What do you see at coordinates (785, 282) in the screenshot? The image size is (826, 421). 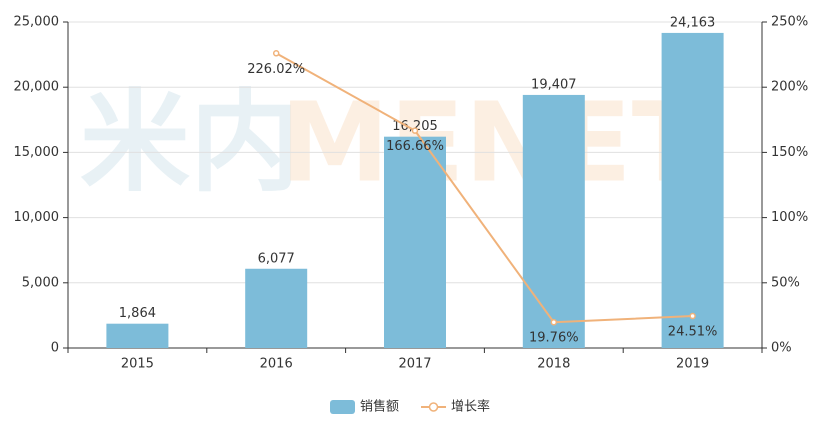 I see `y2-tick-label: 50%` at bounding box center [785, 282].